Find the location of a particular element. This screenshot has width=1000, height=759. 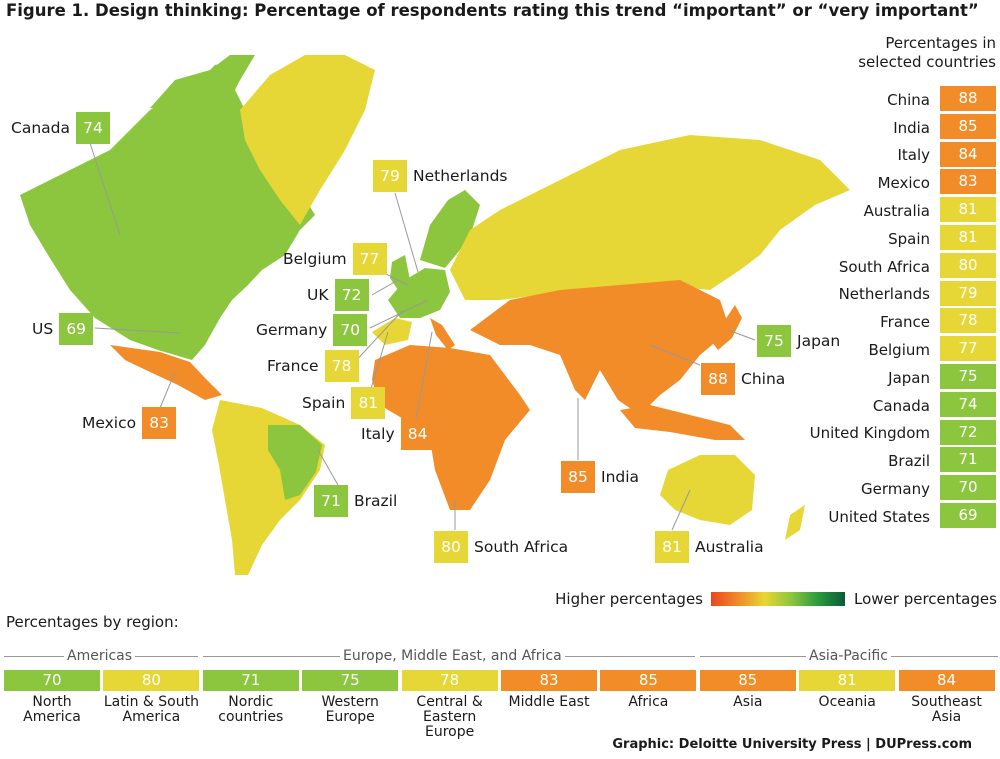

callout-value: 79 is located at coordinates (390, 176).